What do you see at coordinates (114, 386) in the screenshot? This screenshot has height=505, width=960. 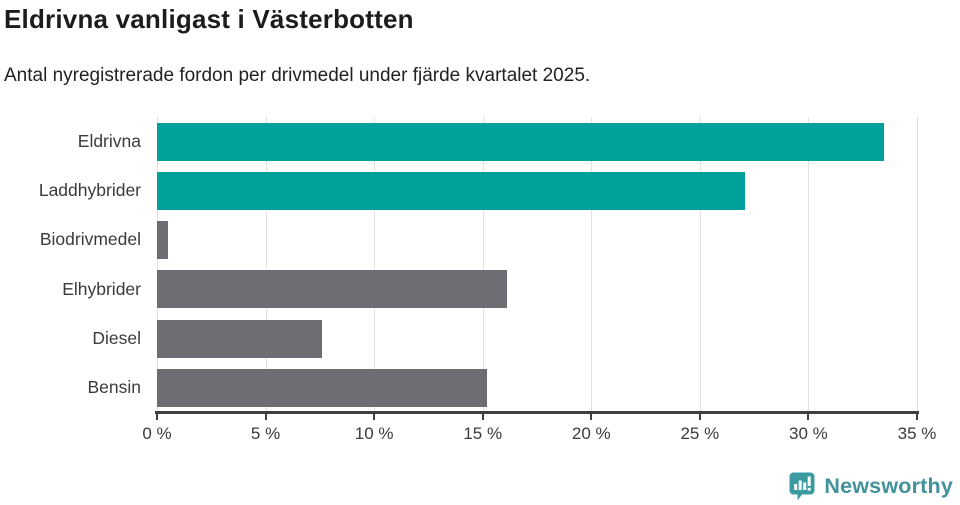 I see `category-label-bensin: Bensin` at bounding box center [114, 386].